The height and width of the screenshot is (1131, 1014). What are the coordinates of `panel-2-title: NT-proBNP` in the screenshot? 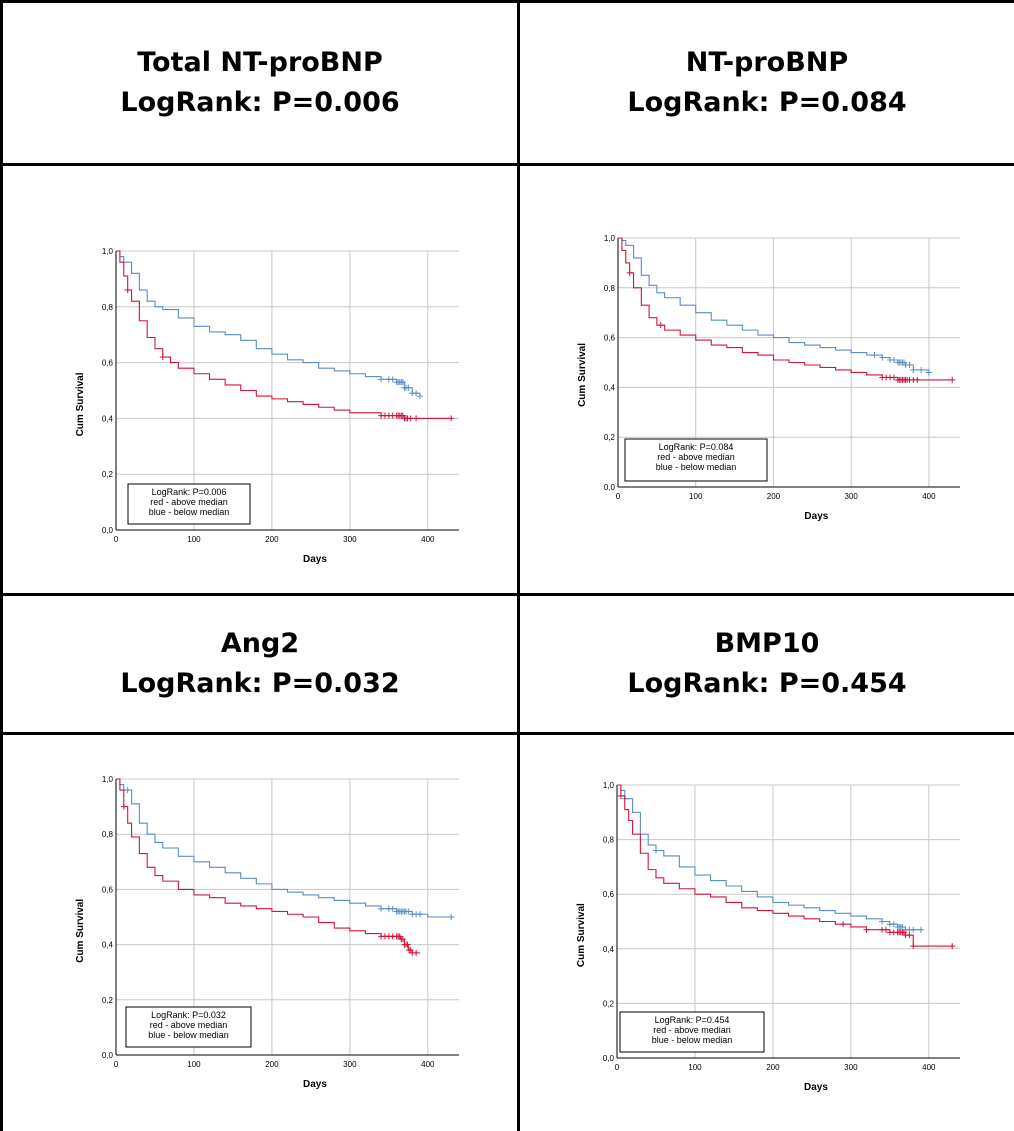 It's located at (767, 62).